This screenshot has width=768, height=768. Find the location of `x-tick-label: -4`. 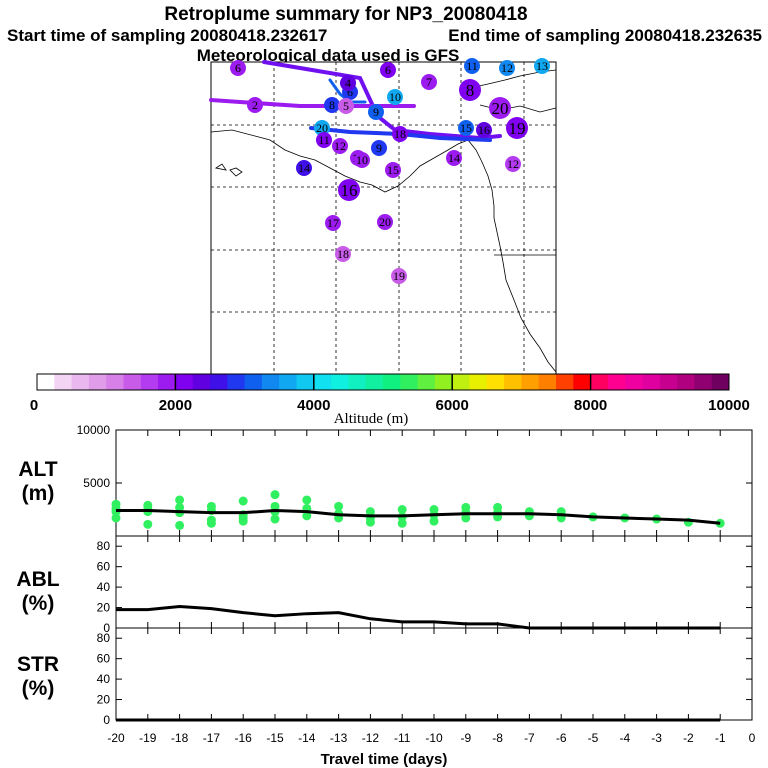

x-tick-label: -4 is located at coordinates (624, 738).